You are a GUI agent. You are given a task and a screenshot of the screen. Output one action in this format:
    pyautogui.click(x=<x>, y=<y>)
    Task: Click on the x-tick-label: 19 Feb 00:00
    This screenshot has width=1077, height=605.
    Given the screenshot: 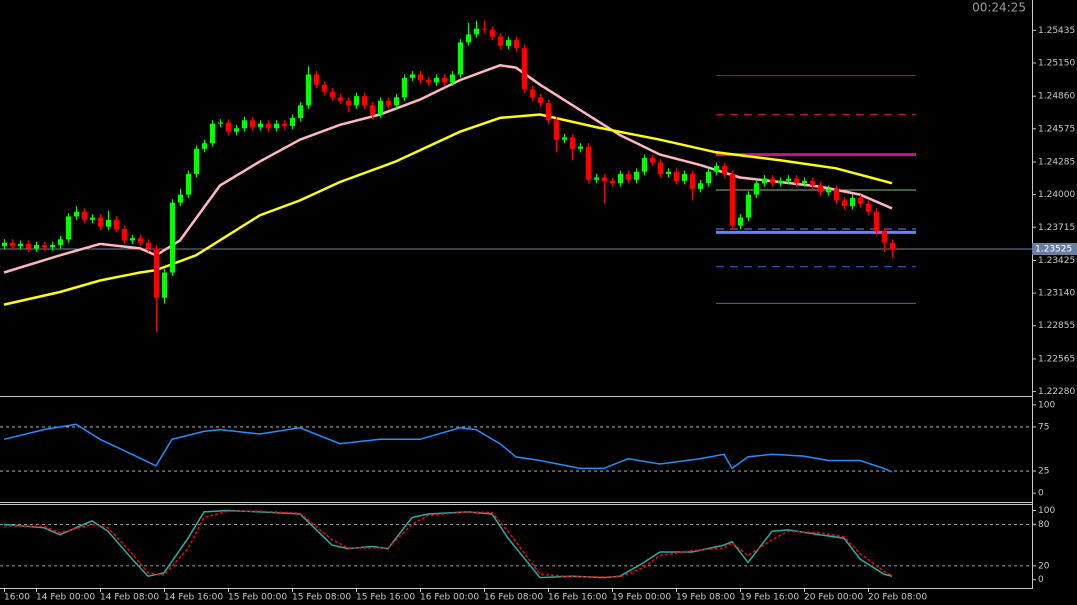 What is the action you would take?
    pyautogui.click(x=641, y=598)
    